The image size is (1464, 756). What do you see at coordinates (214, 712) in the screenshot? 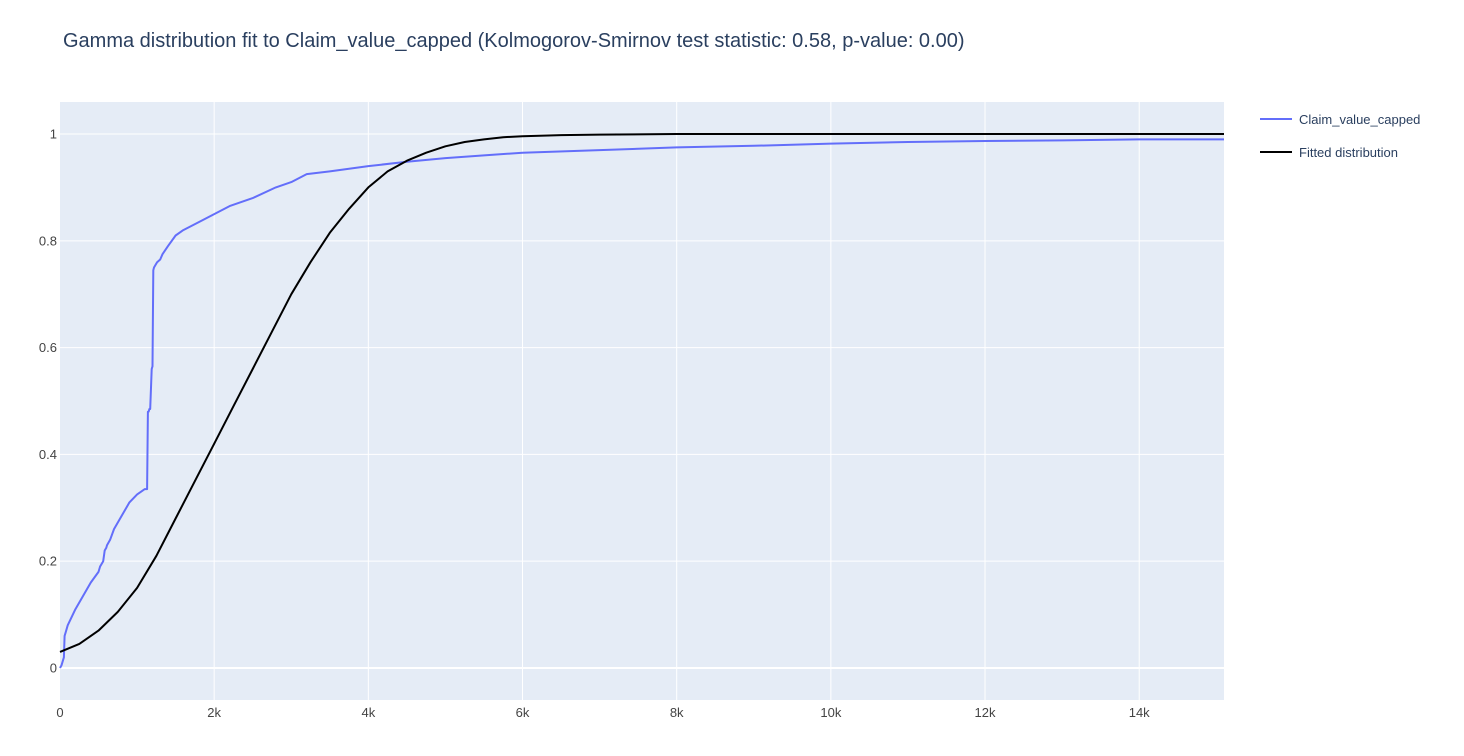
I see `x-tick-label: 2k` at bounding box center [214, 712].